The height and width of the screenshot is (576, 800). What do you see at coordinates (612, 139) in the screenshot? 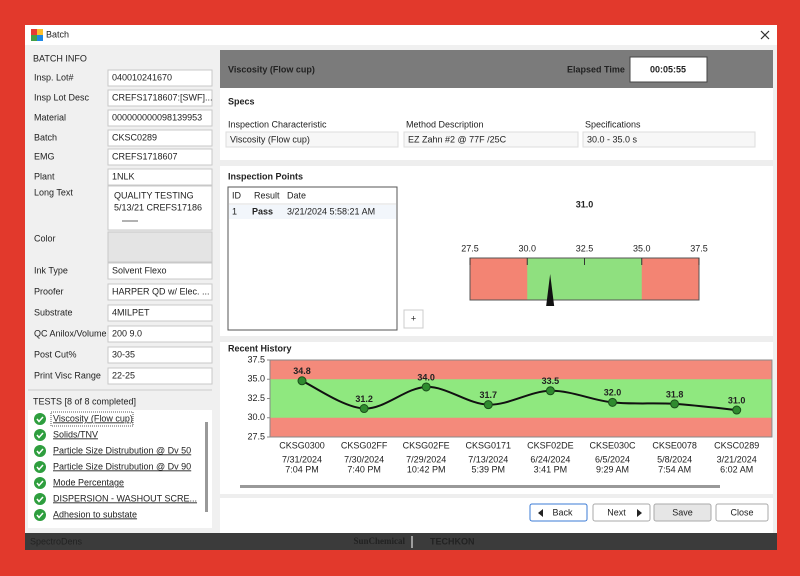
I see `spec-value: 30.0 - 35.0 s` at bounding box center [612, 139].